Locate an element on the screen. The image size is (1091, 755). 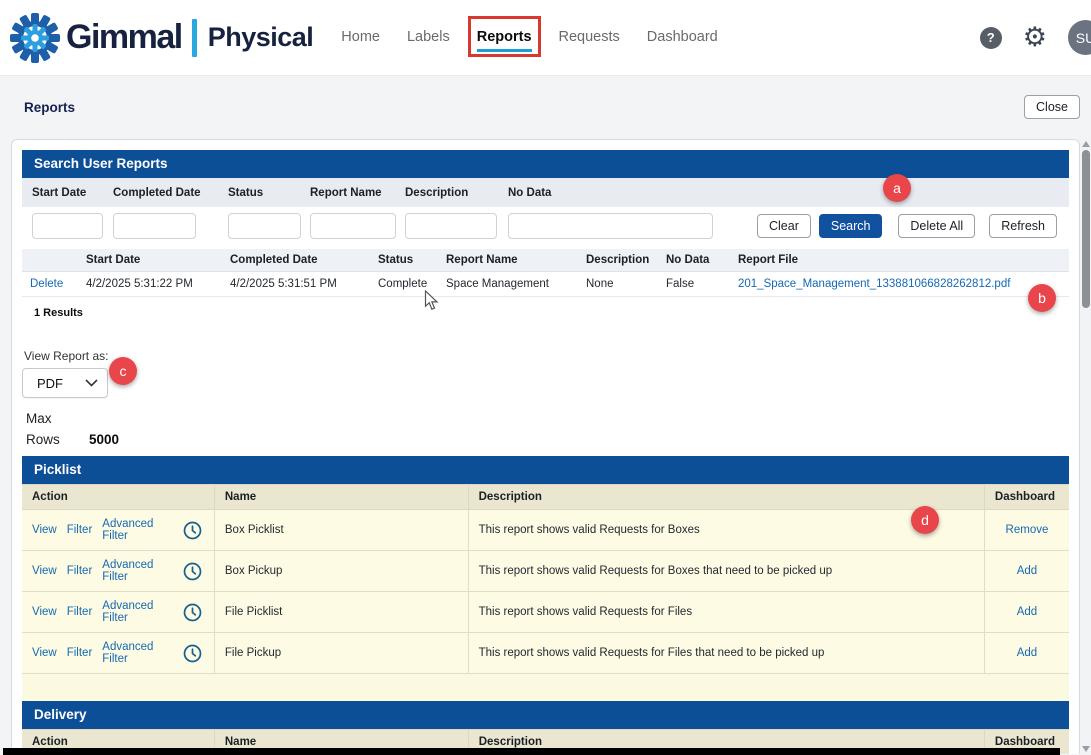
completed-date-input is located at coordinates (154, 226).